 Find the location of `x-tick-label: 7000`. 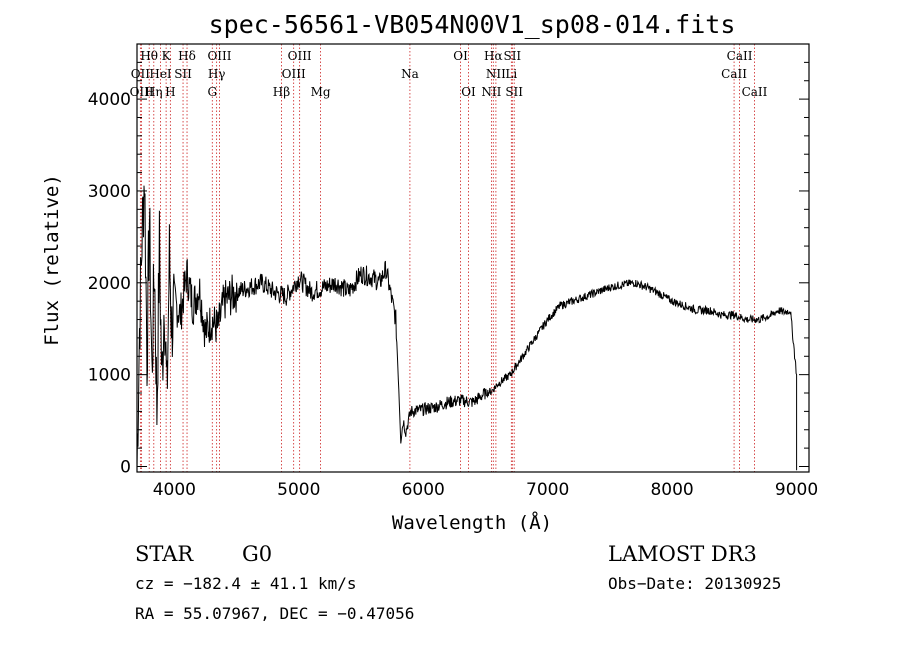

x-tick-label: 7000 is located at coordinates (547, 490).